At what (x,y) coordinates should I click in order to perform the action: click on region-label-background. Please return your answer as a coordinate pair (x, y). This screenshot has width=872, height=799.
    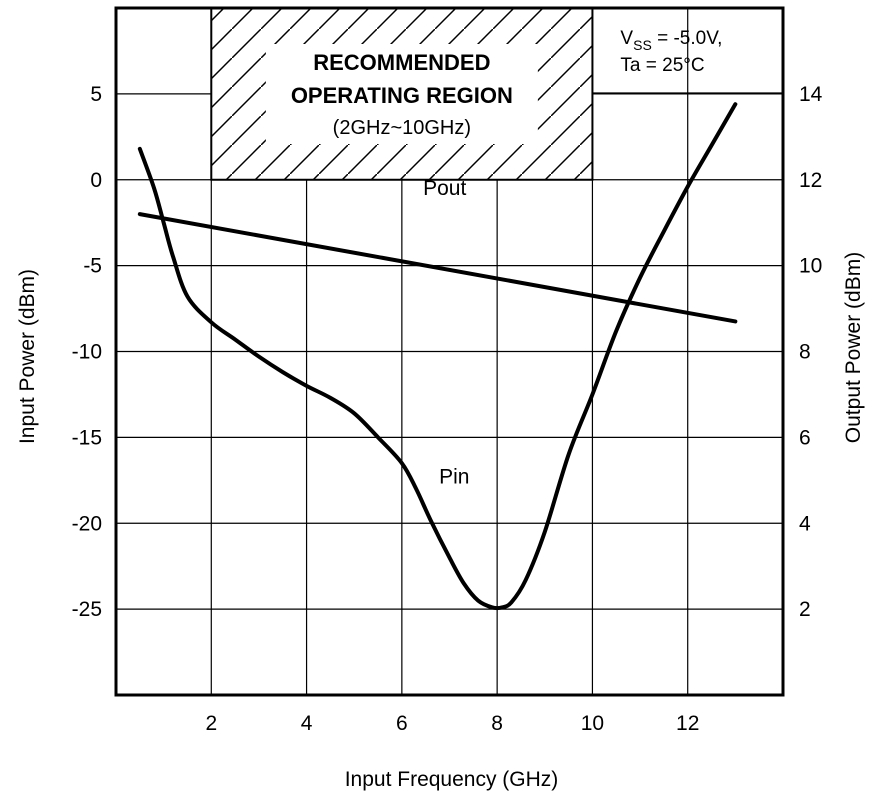
    Looking at the image, I should click on (401, 94).